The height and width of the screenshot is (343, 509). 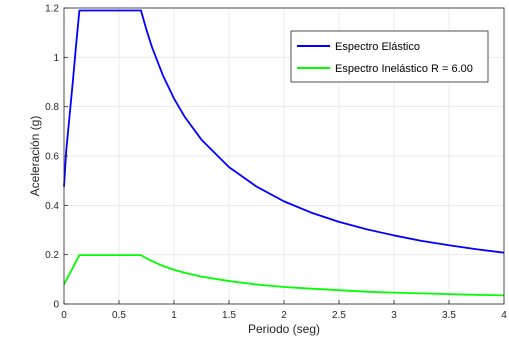 What do you see at coordinates (229, 315) in the screenshot?
I see `x-tick-label: 1.5` at bounding box center [229, 315].